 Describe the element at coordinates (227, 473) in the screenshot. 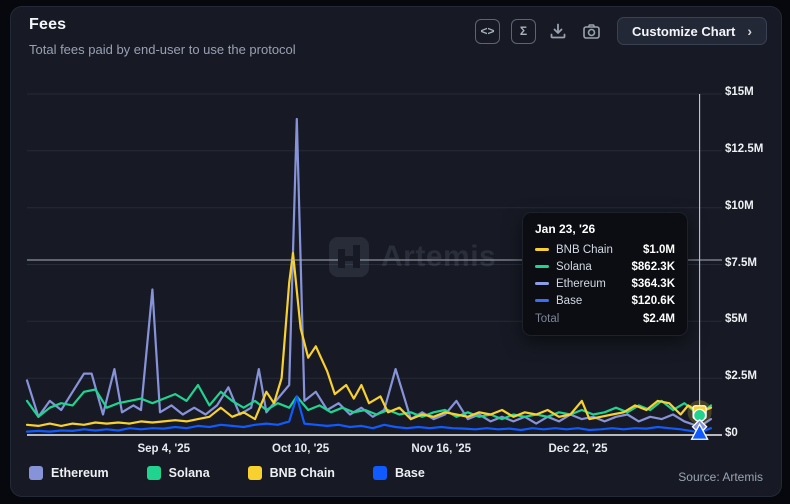

I see `chart-legend: Ethereum Solana BNB Chain Base` at that location.